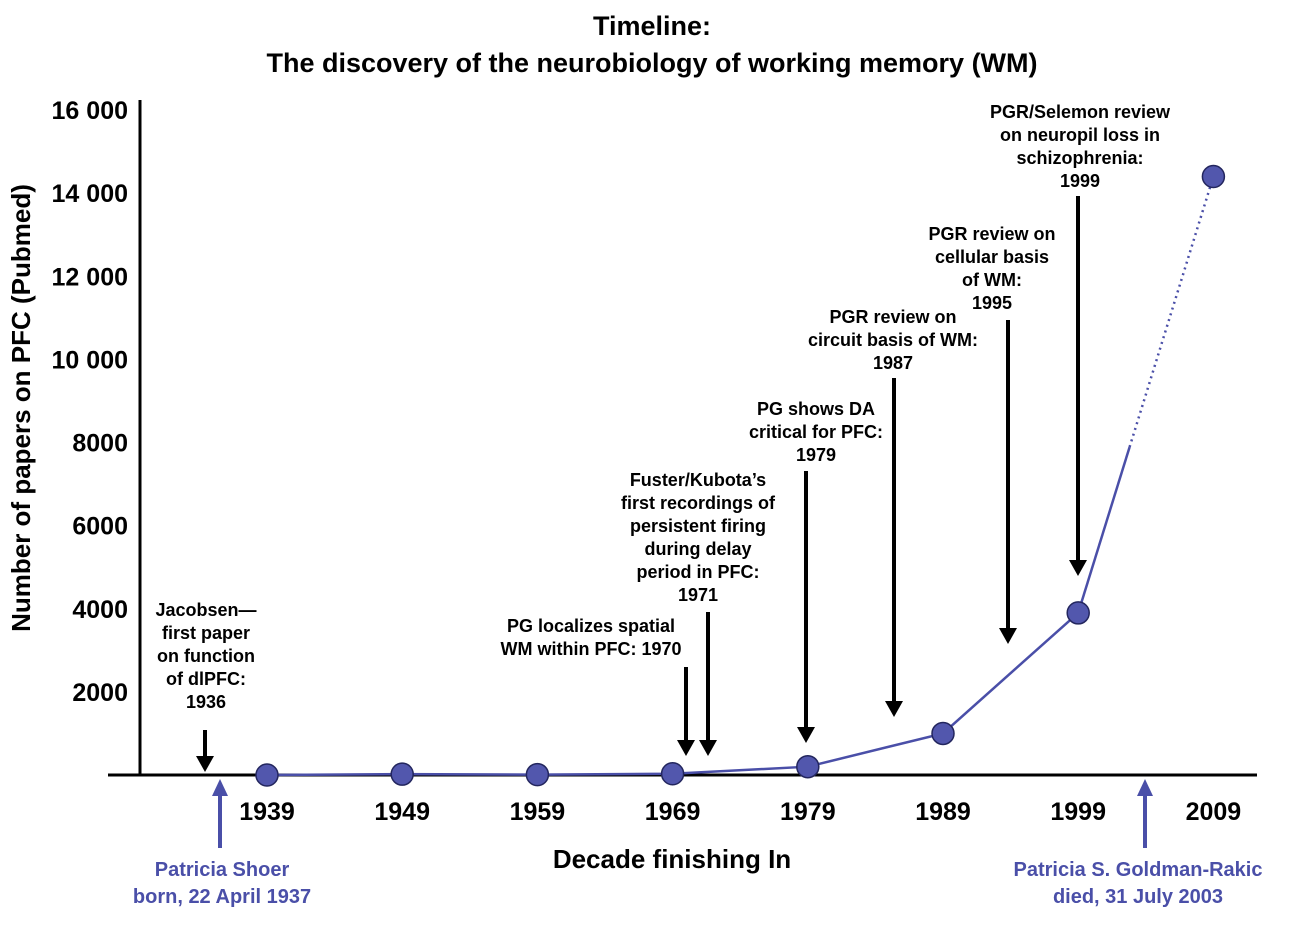 This screenshot has height=930, width=1290. I want to click on series-line, so click(673, 694).